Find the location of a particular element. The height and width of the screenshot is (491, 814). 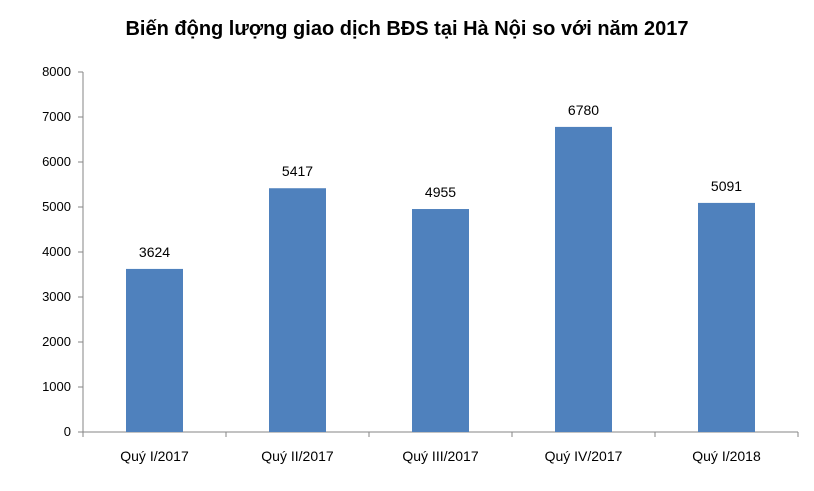

data-label: 6780 is located at coordinates (583, 110).